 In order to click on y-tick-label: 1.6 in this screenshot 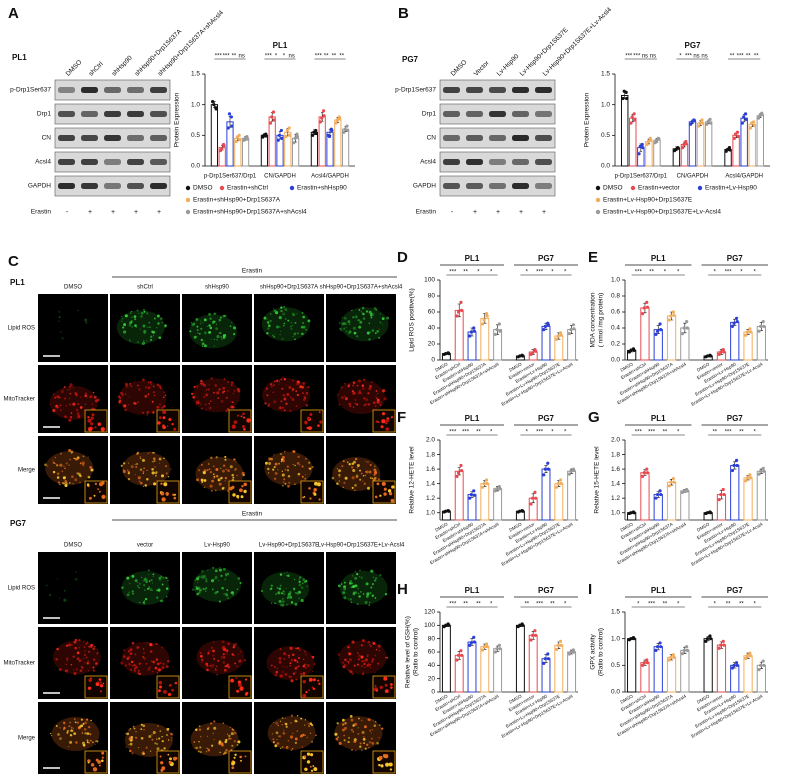, I will do `click(615, 469)`.